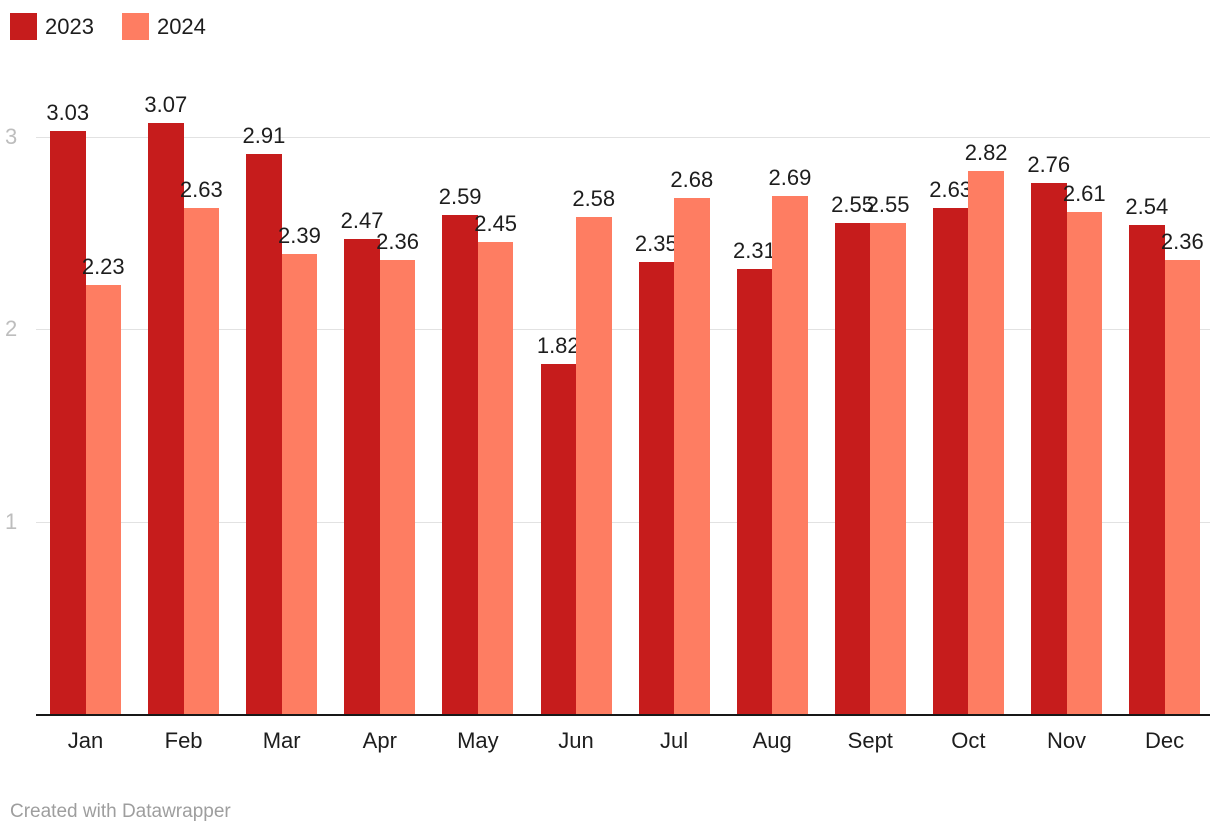 This screenshot has width=1220, height=836. Describe the element at coordinates (558, 345) in the screenshot. I see `value-label-2023-jun: 1.82` at that location.